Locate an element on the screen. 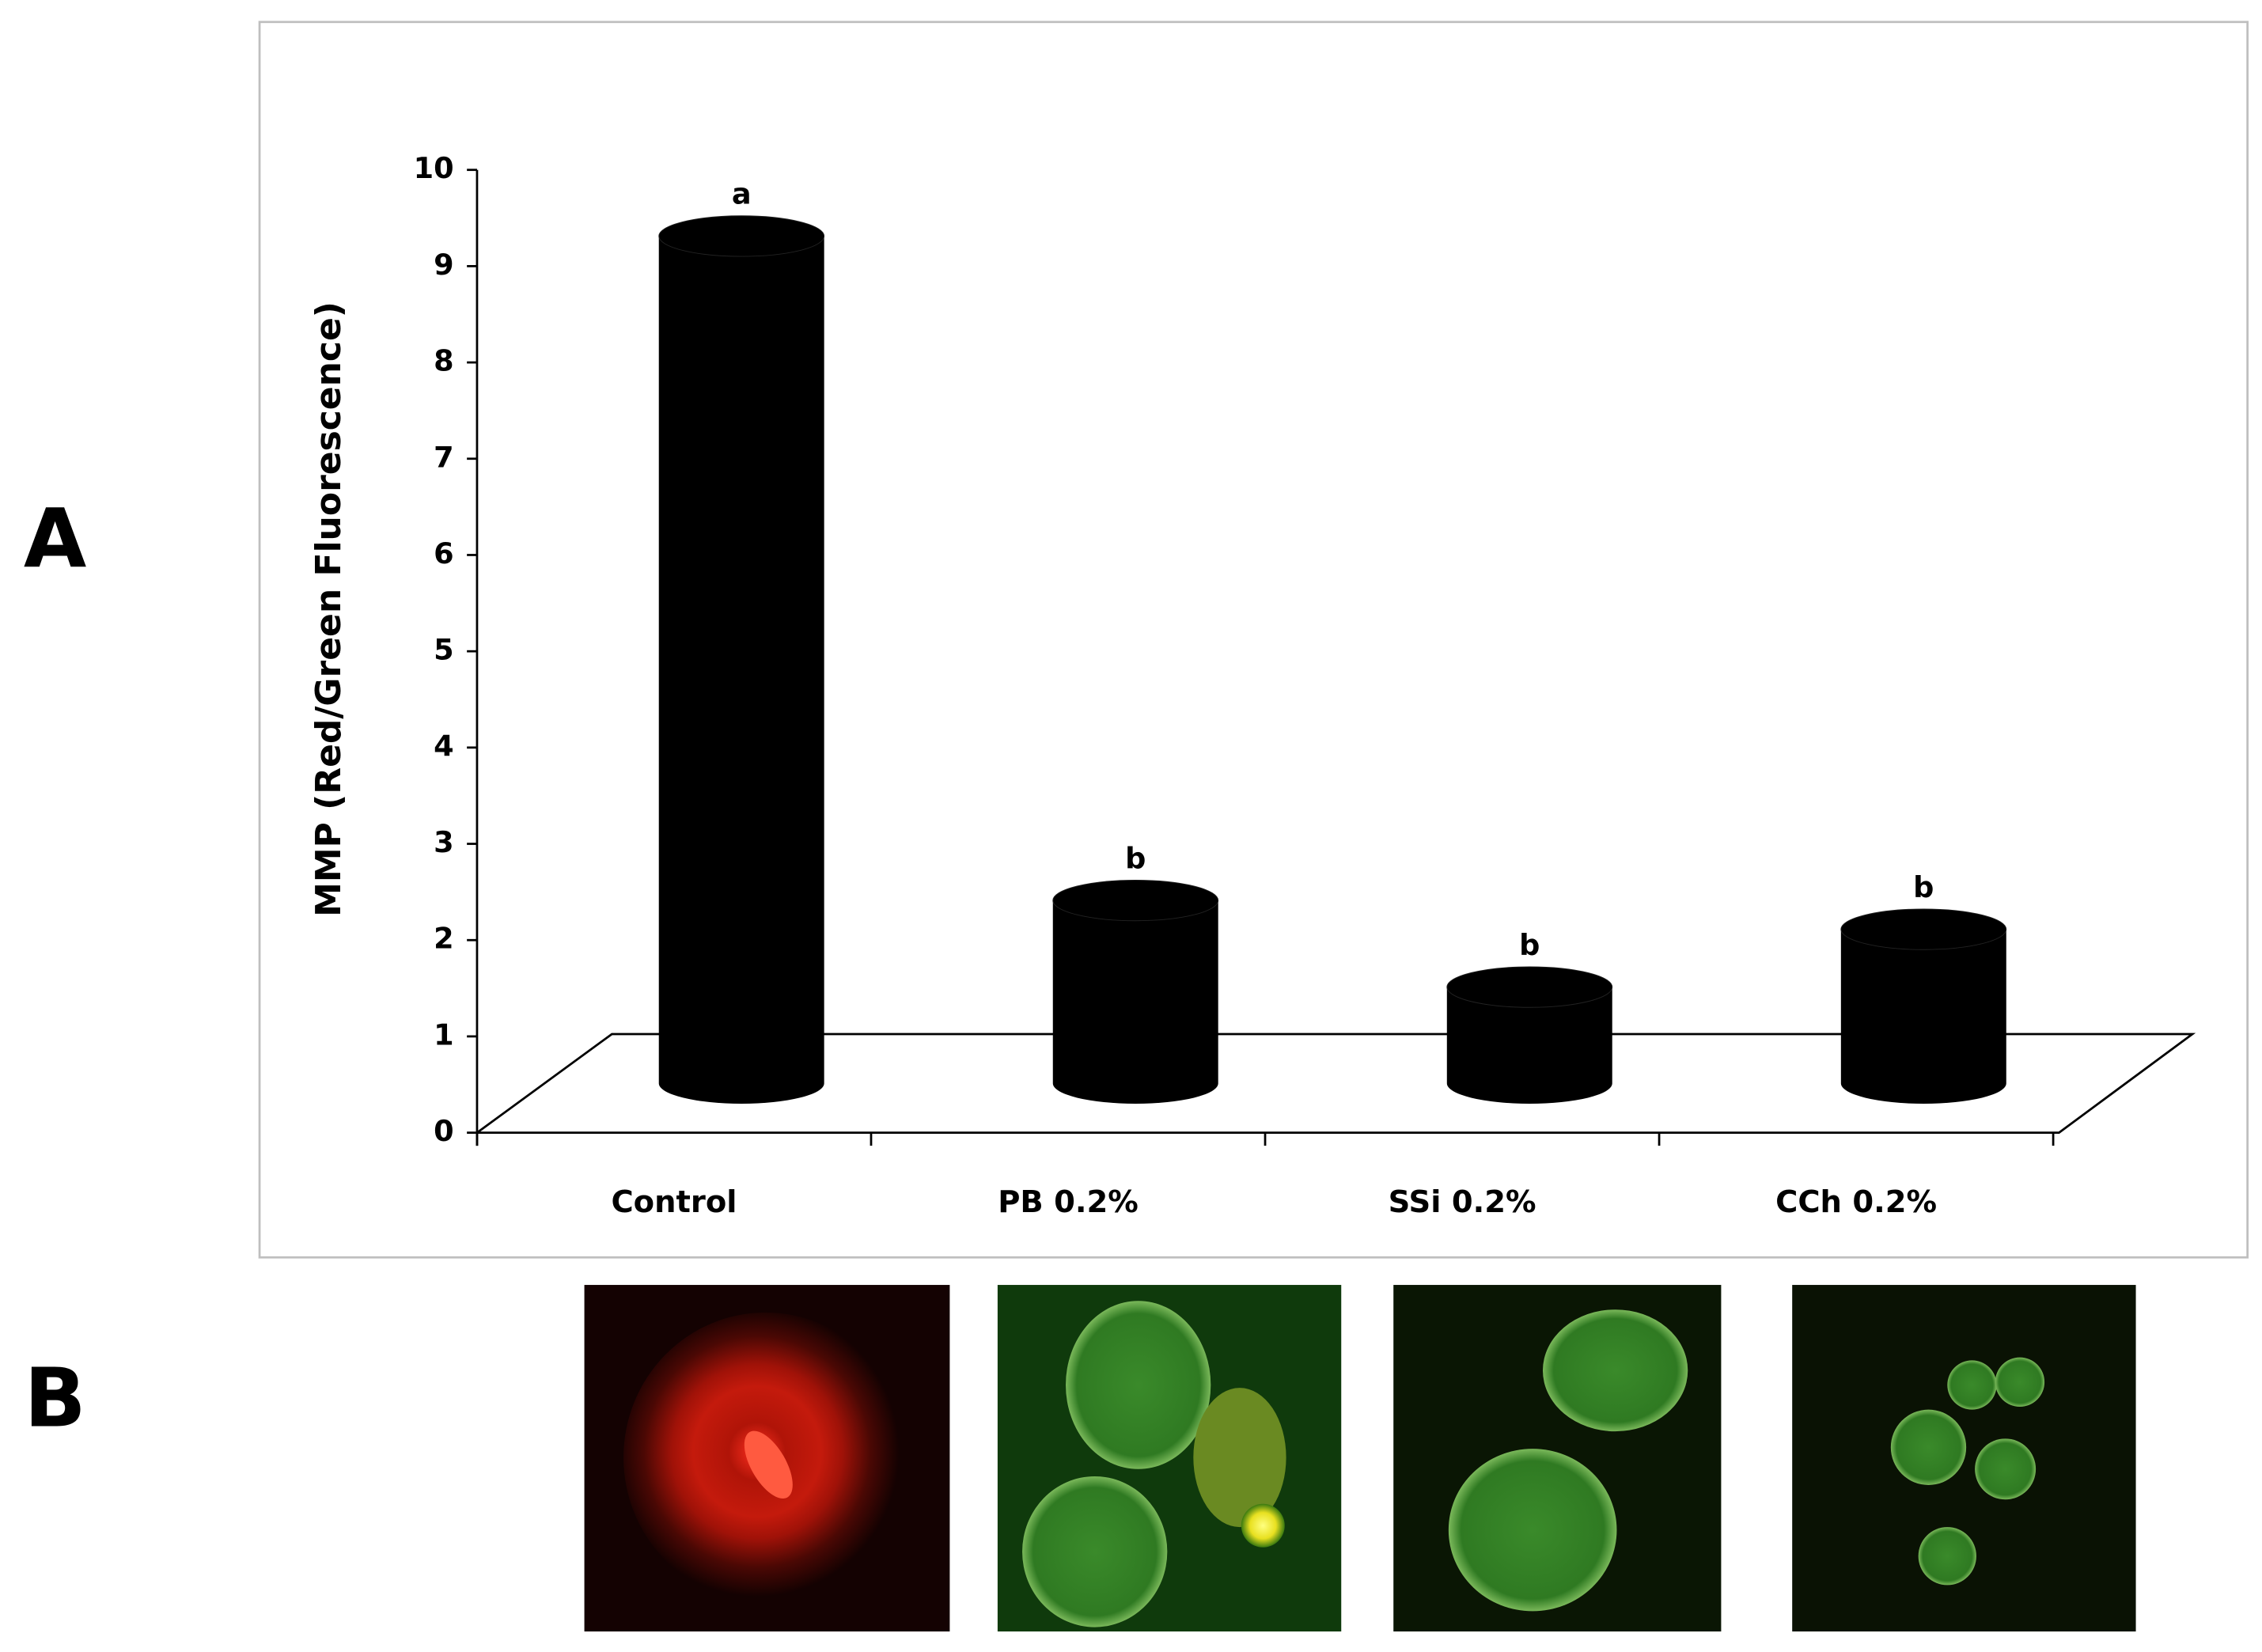  annotation: a is located at coordinates (742, 194).